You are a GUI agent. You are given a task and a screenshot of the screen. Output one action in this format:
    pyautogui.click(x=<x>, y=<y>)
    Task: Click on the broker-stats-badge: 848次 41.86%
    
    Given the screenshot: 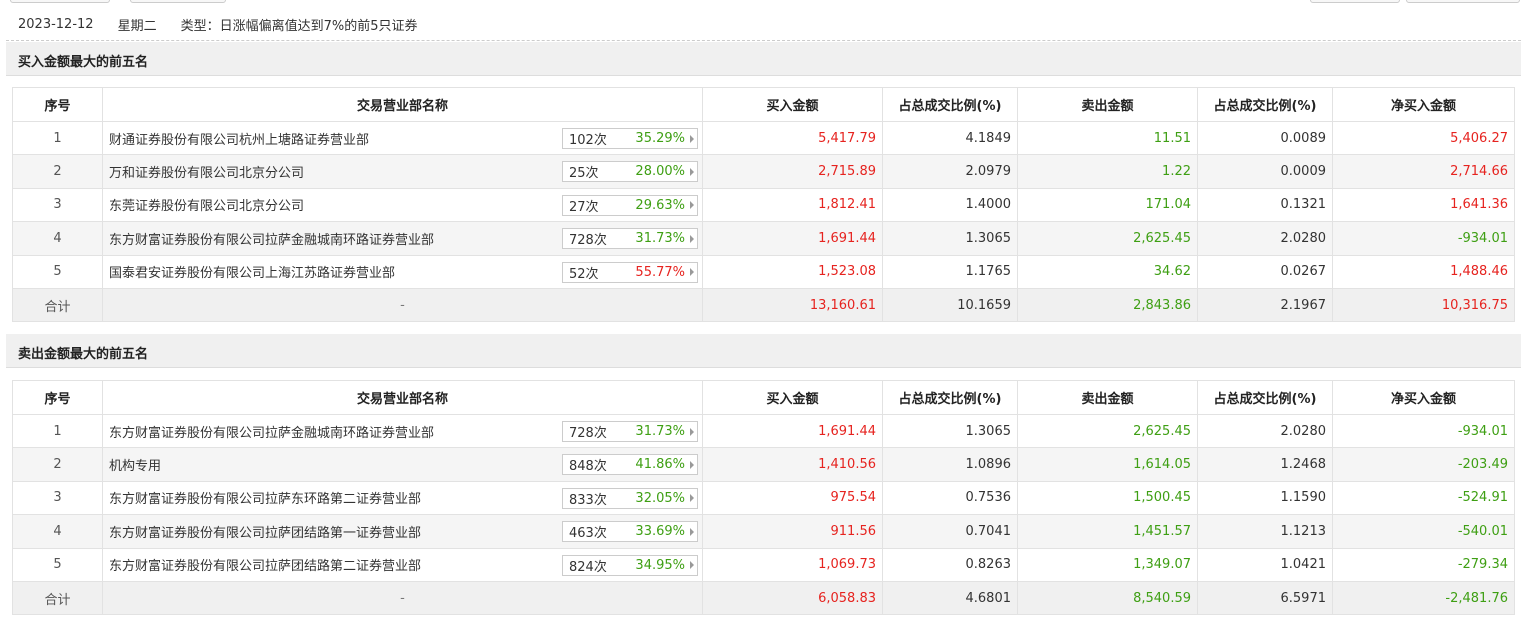 What is the action you would take?
    pyautogui.click(x=630, y=465)
    